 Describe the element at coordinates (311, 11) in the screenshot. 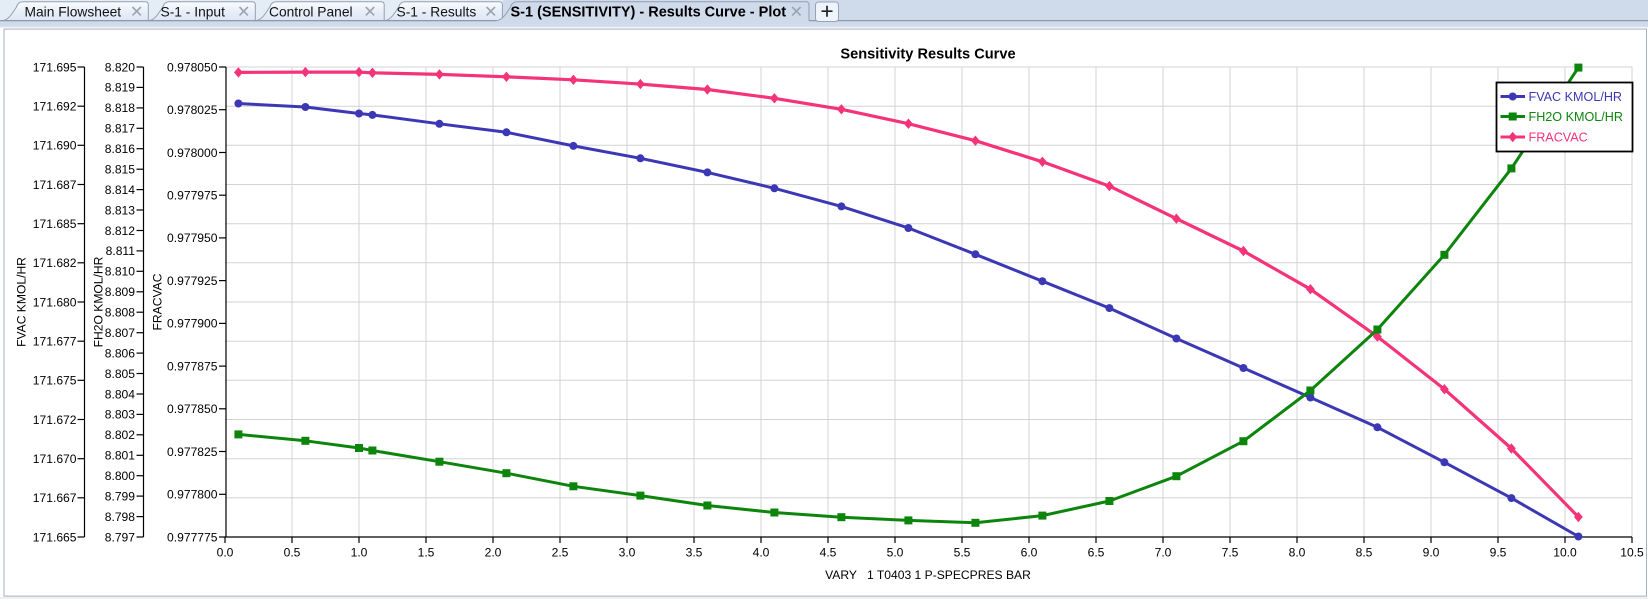

I see `svg-text: Control Panel` at that location.